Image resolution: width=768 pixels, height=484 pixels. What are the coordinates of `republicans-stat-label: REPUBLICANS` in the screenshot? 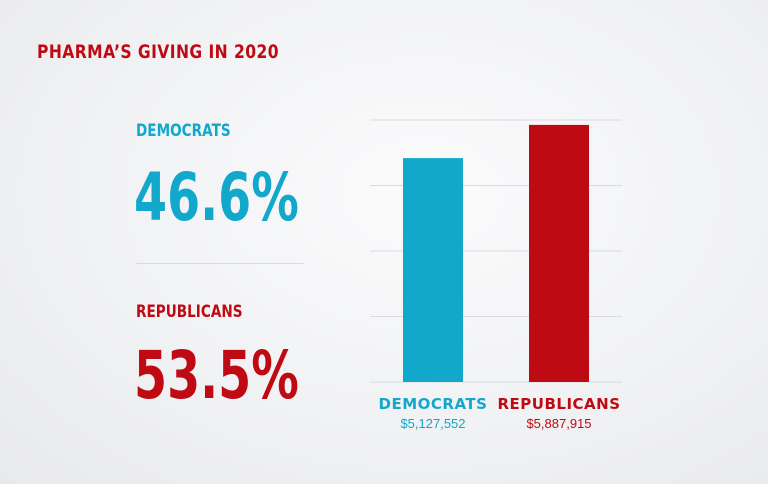 It's located at (189, 312).